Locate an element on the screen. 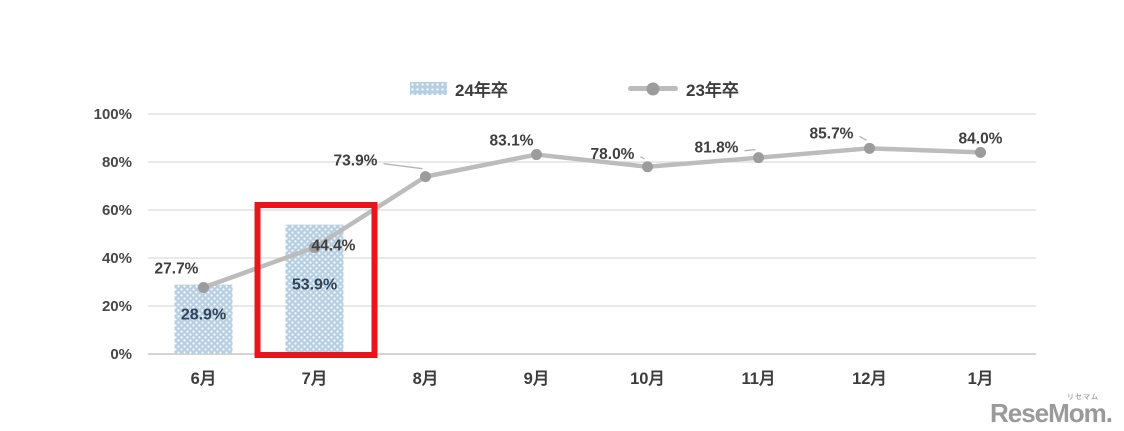  y-tick-label: 40% is located at coordinates (117, 258).